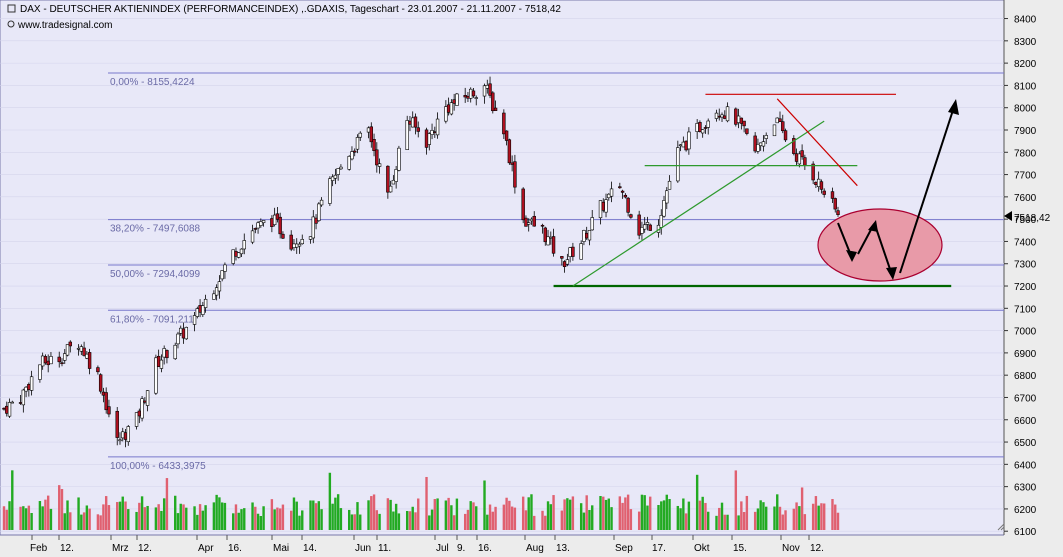 The height and width of the screenshot is (557, 1063). I want to click on collapse-icon, so click(11, 8).